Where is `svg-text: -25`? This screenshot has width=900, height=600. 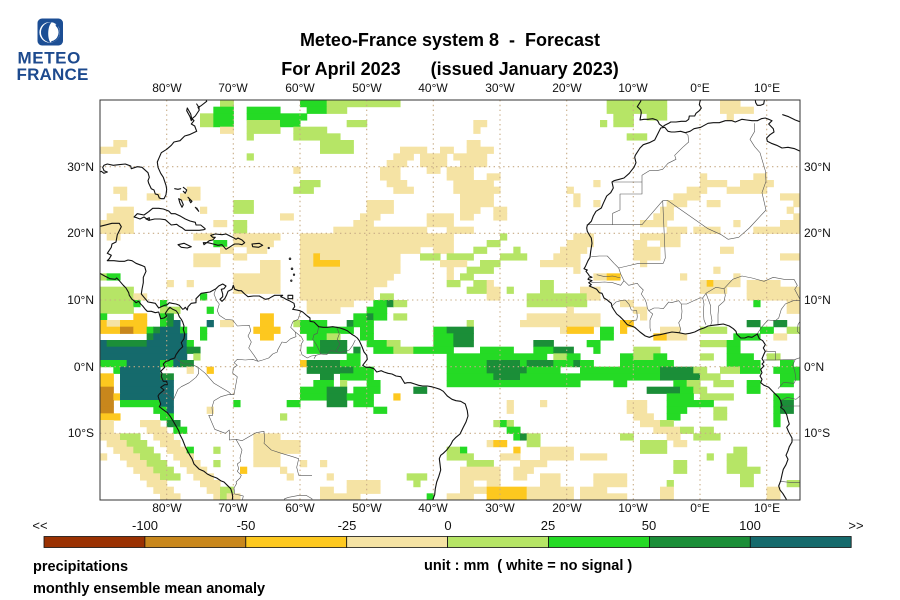
svg-text: -25 is located at coordinates (347, 525).